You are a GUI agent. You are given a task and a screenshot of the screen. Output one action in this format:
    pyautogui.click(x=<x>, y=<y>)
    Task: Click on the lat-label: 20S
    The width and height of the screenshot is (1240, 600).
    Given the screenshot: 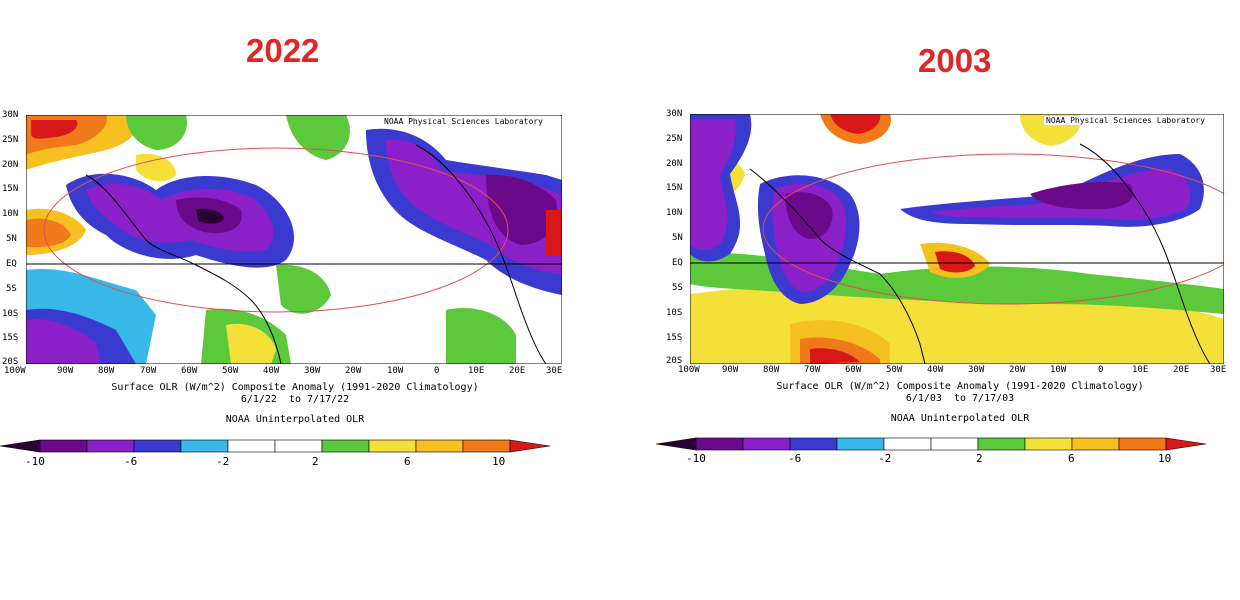 What is the action you would take?
    pyautogui.click(x=10, y=362)
    